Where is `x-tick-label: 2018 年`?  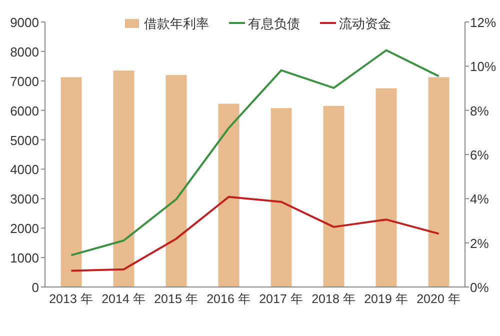 x-tick-label: 2018 年 is located at coordinates (334, 299).